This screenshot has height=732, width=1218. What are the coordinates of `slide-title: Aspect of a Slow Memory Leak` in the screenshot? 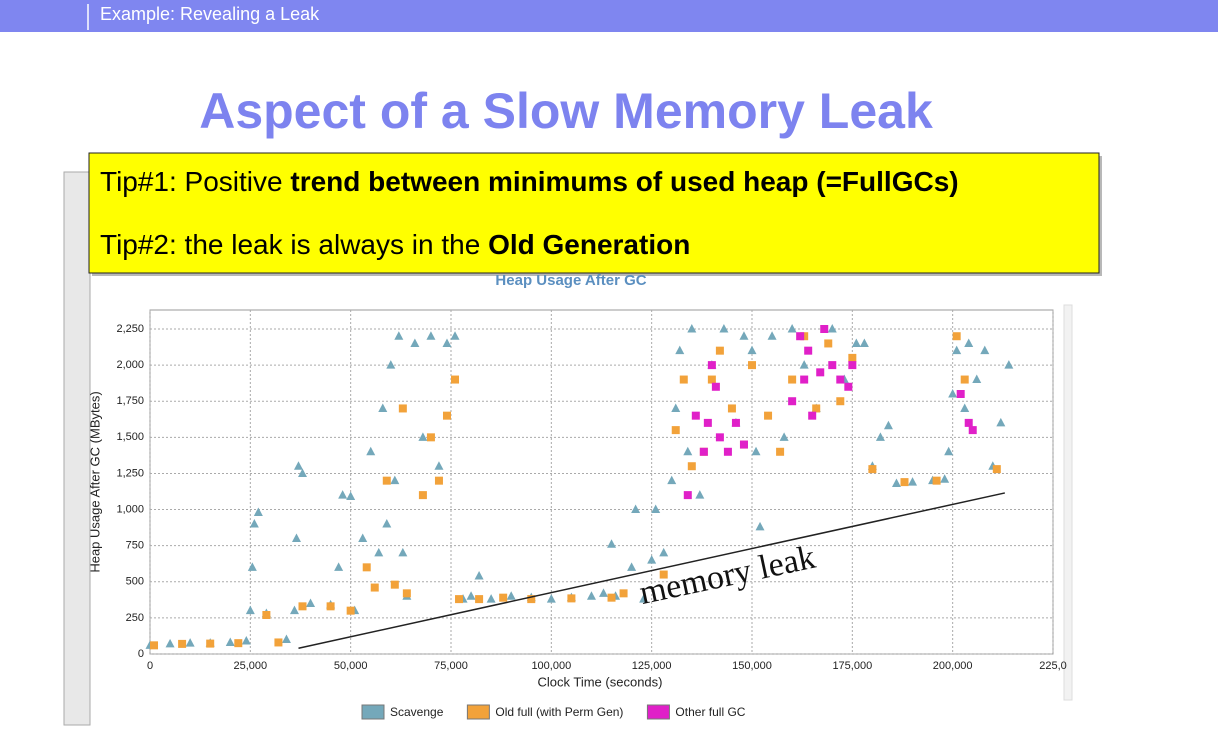 It's located at (566, 111).